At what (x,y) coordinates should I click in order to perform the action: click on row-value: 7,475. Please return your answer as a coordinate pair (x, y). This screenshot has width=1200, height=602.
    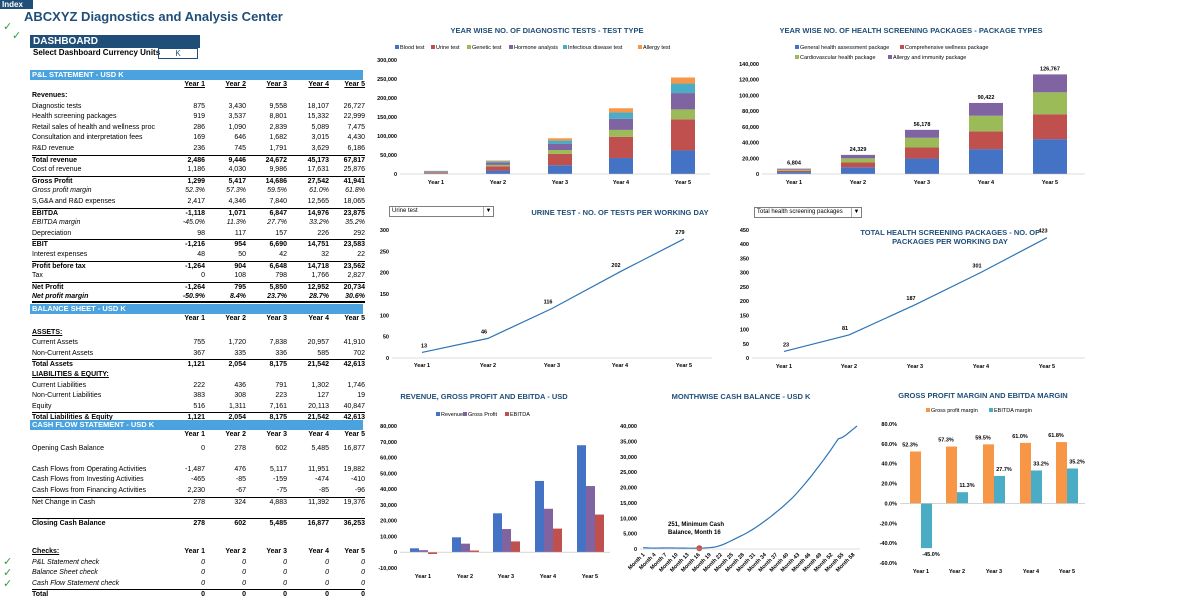
    Looking at the image, I should click on (356, 127).